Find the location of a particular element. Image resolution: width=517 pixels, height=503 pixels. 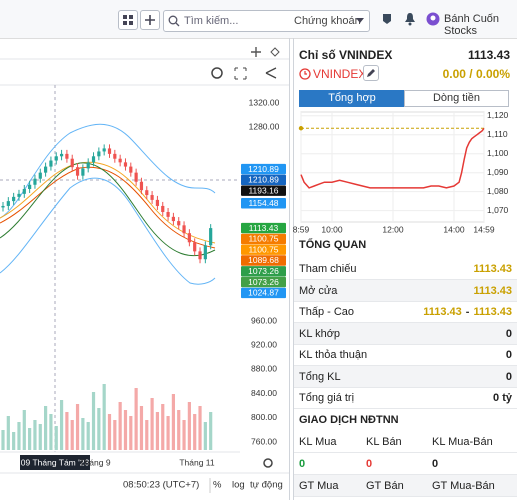

scale-button: tự động is located at coordinates (266, 485).